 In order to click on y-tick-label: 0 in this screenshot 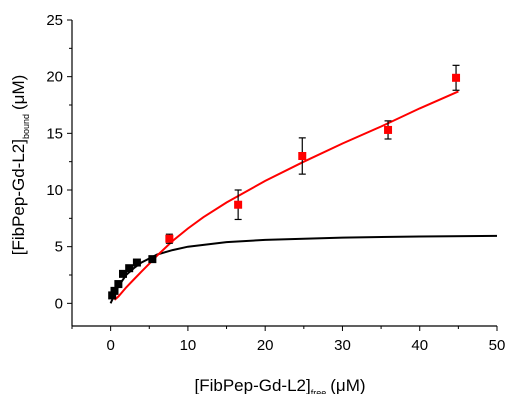, I will do `click(59, 303)`.